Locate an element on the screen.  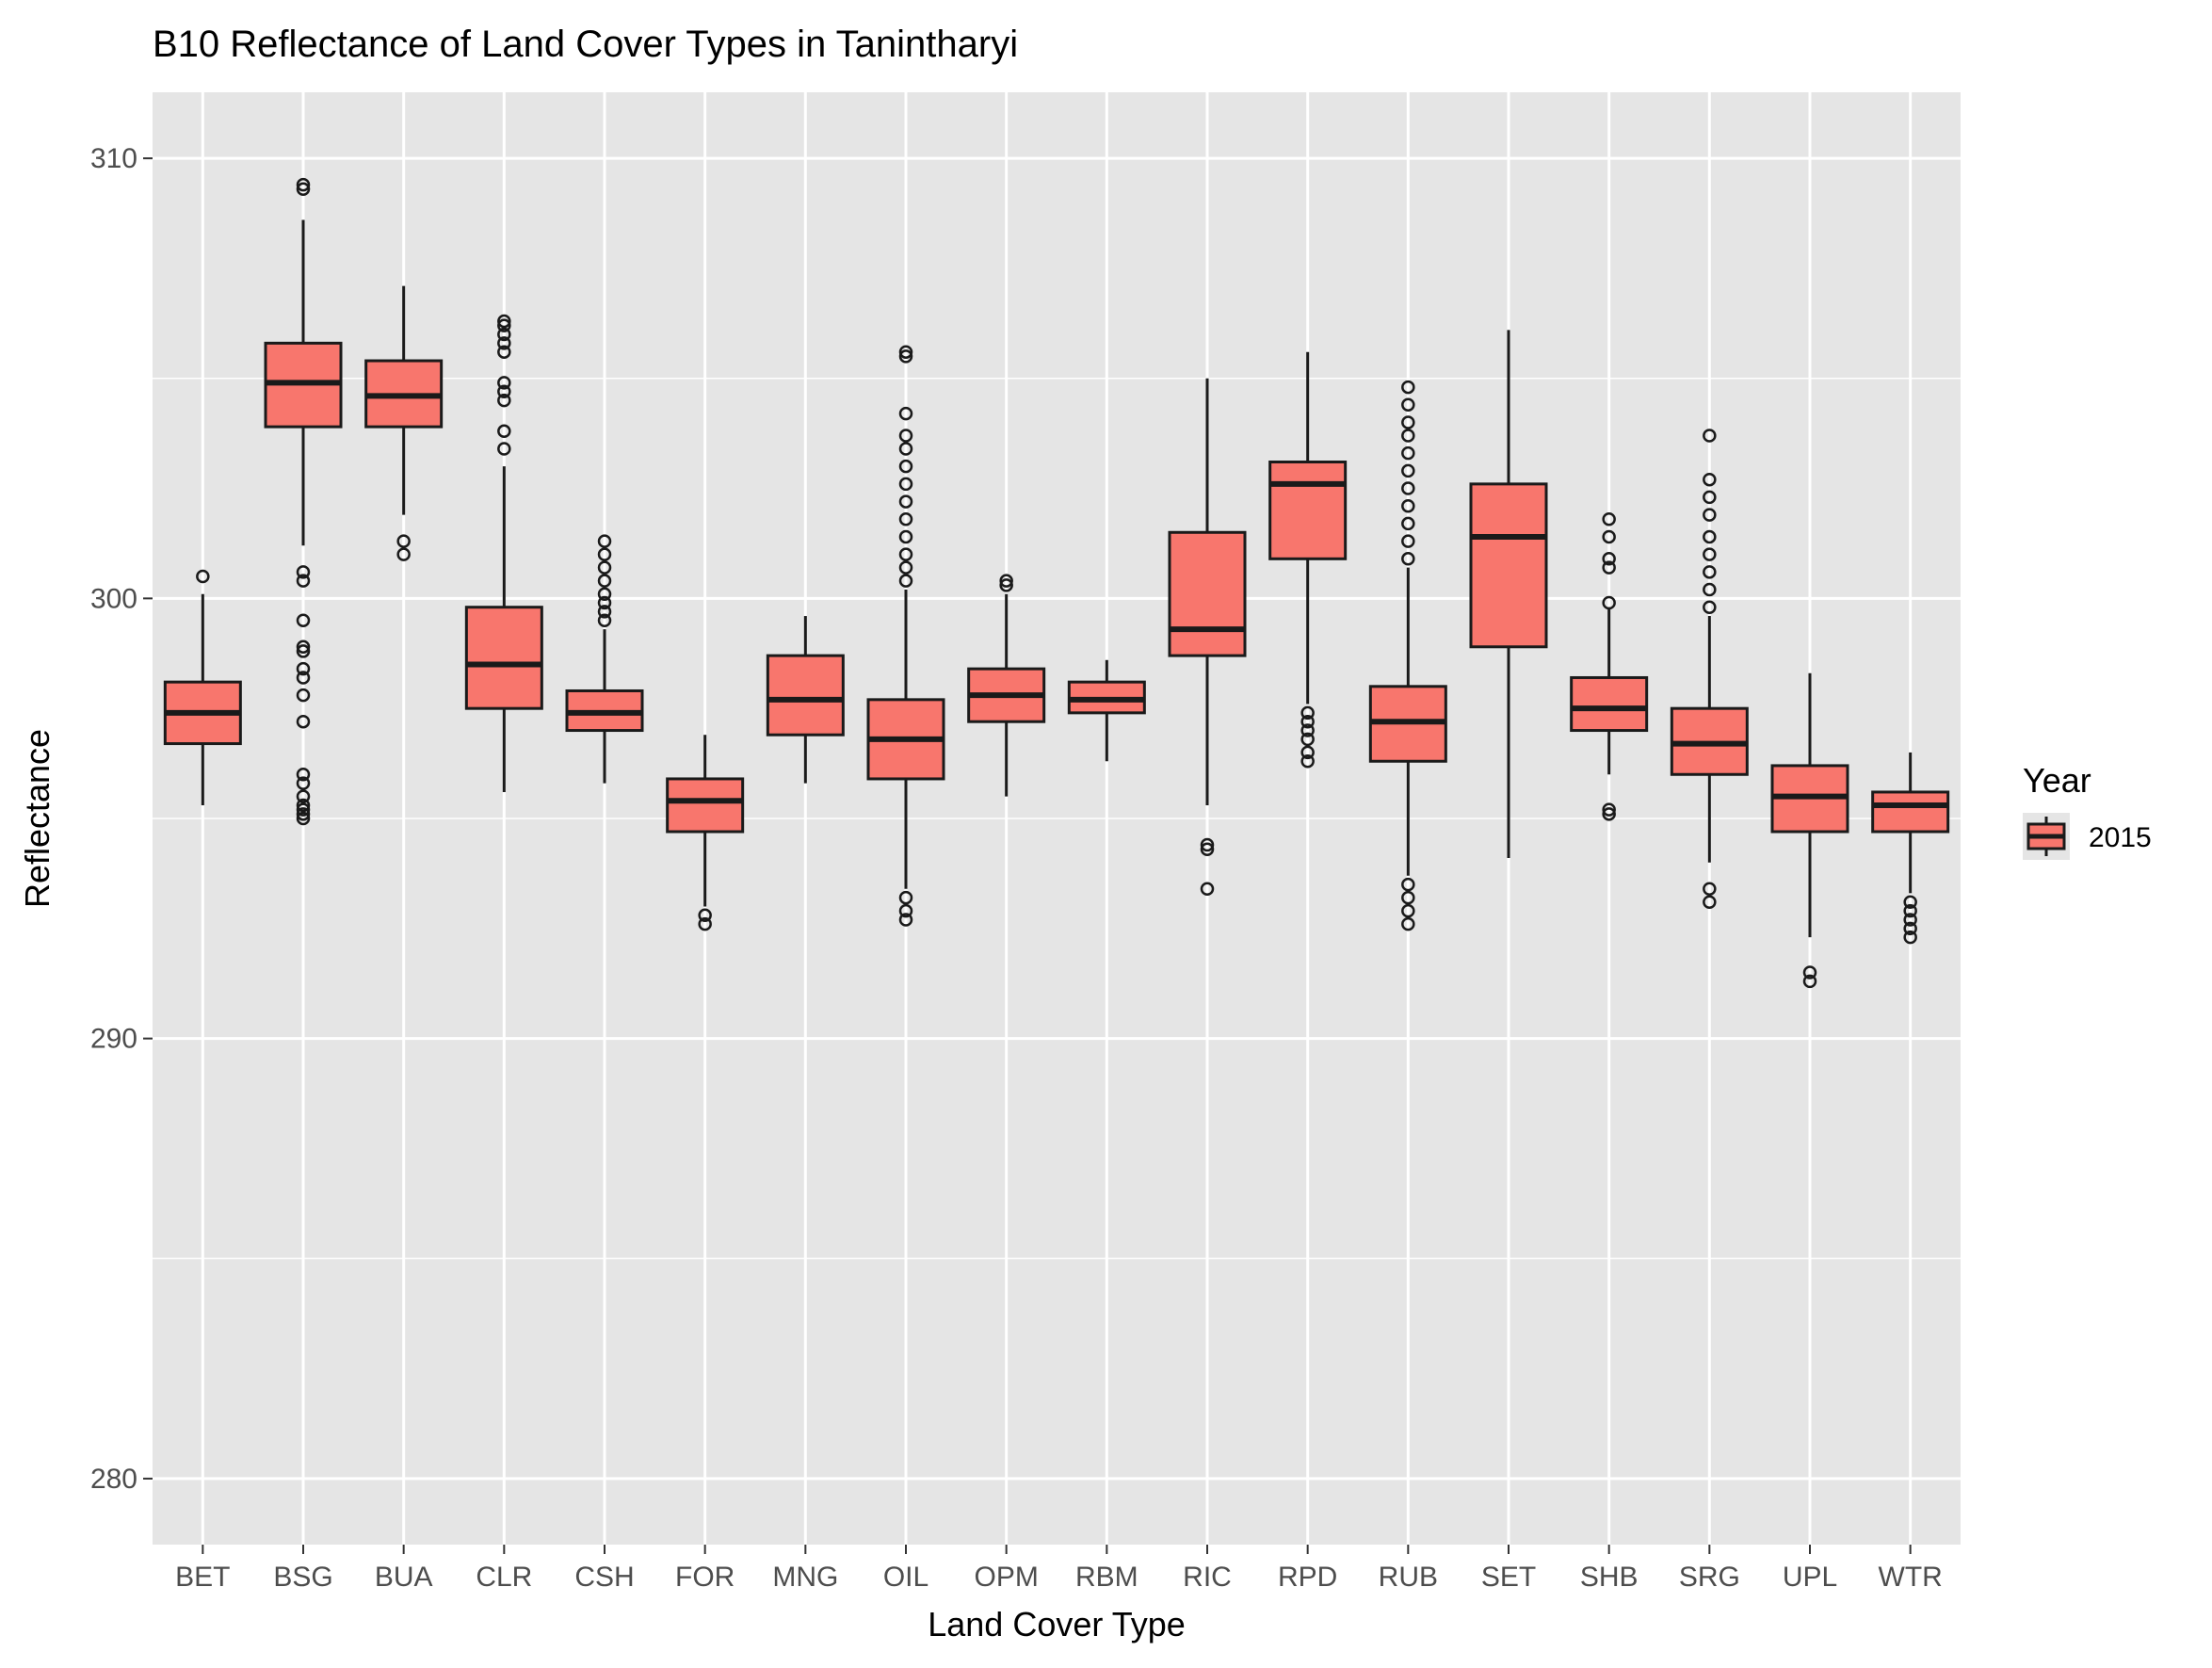
box-body-CLR is located at coordinates (503, 658).